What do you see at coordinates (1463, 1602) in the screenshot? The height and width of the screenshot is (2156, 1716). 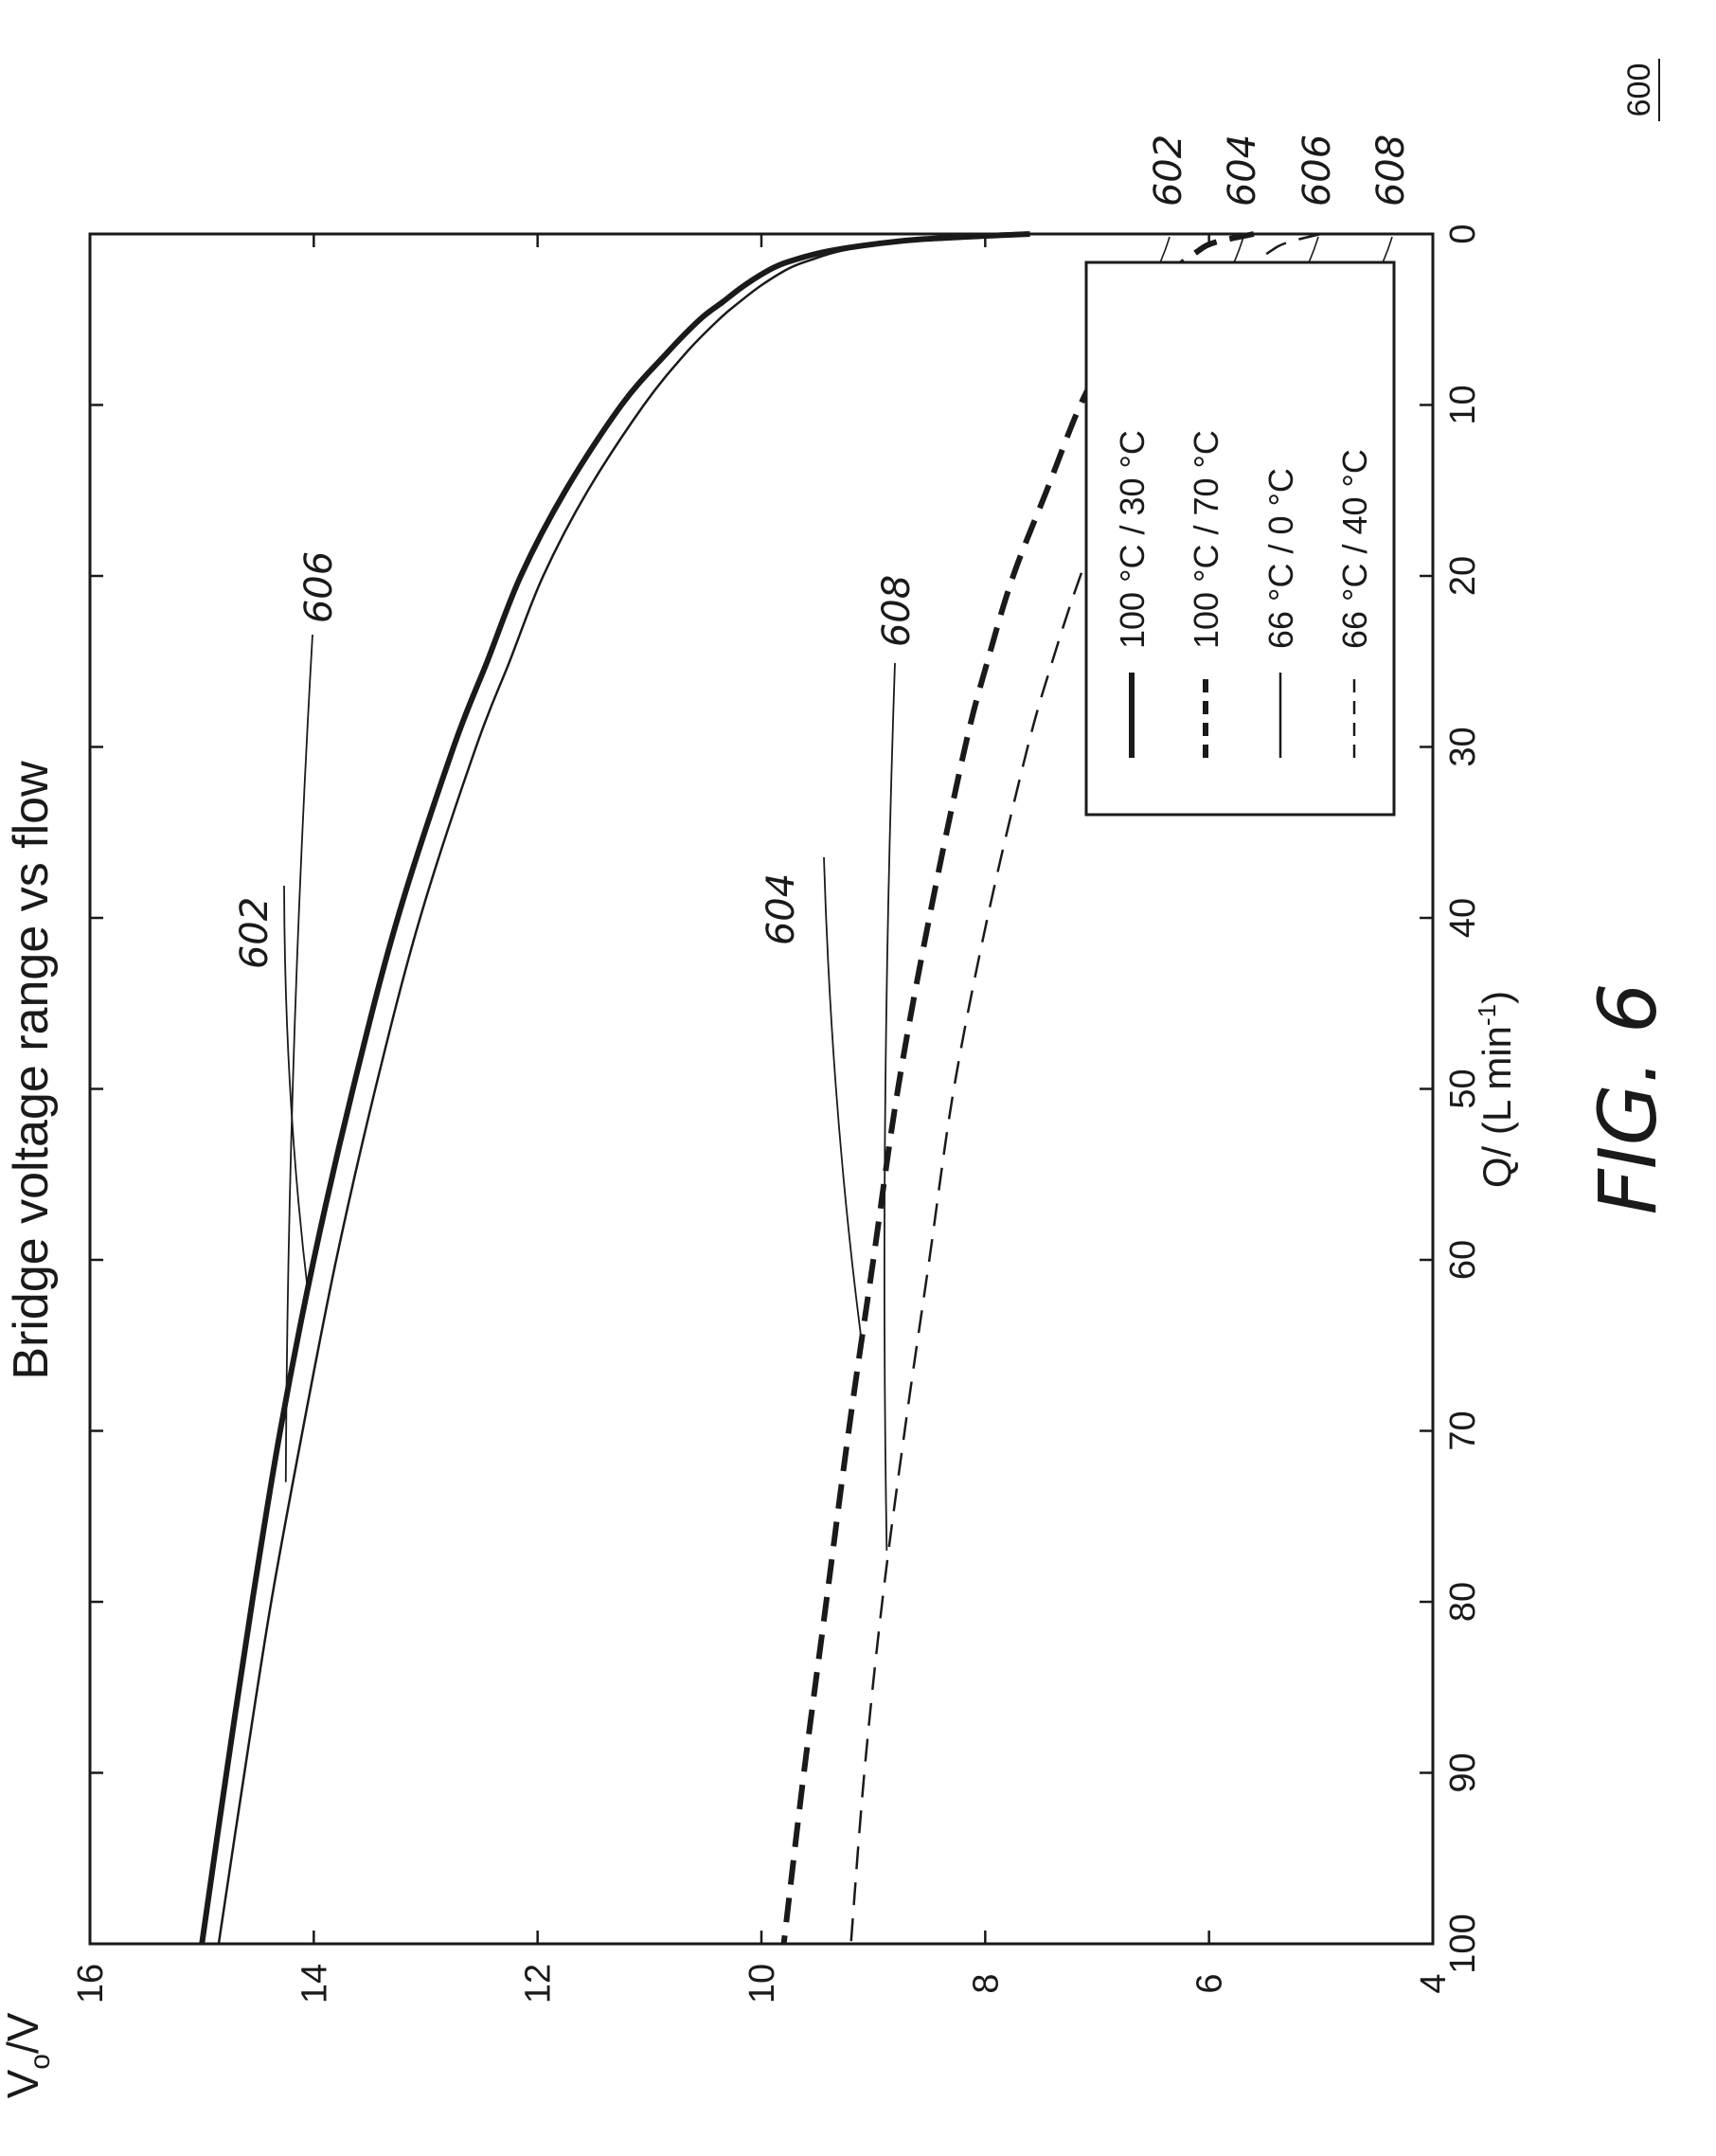 I see `x-tick-label: 80` at bounding box center [1463, 1602].